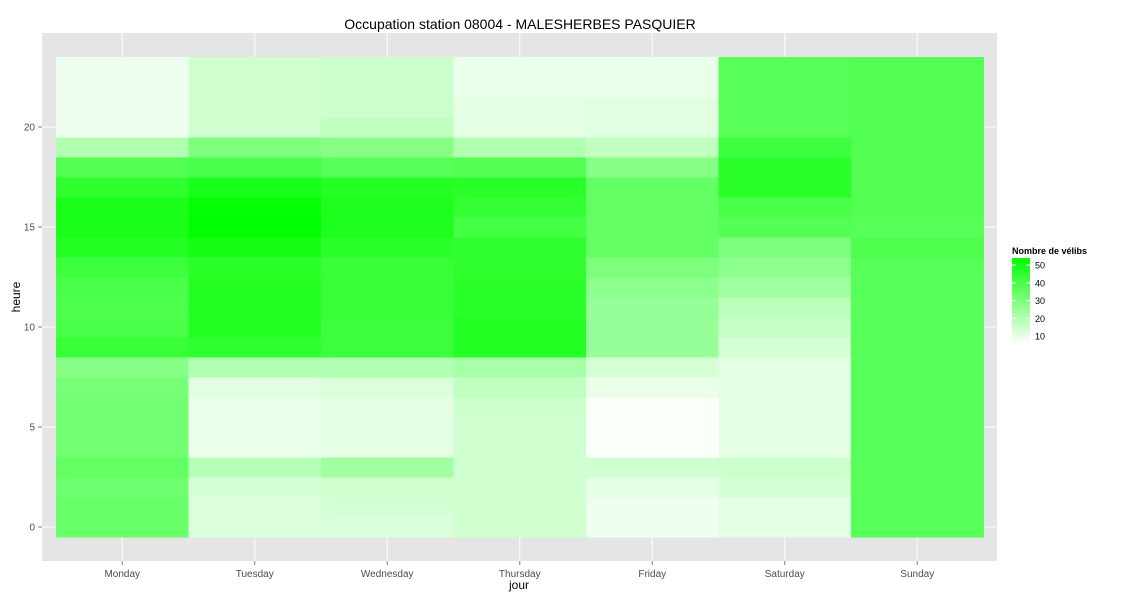  Describe the element at coordinates (1049, 295) in the screenshot. I see `legend: Nombre de vélibs 10 20 30 40 50` at that location.